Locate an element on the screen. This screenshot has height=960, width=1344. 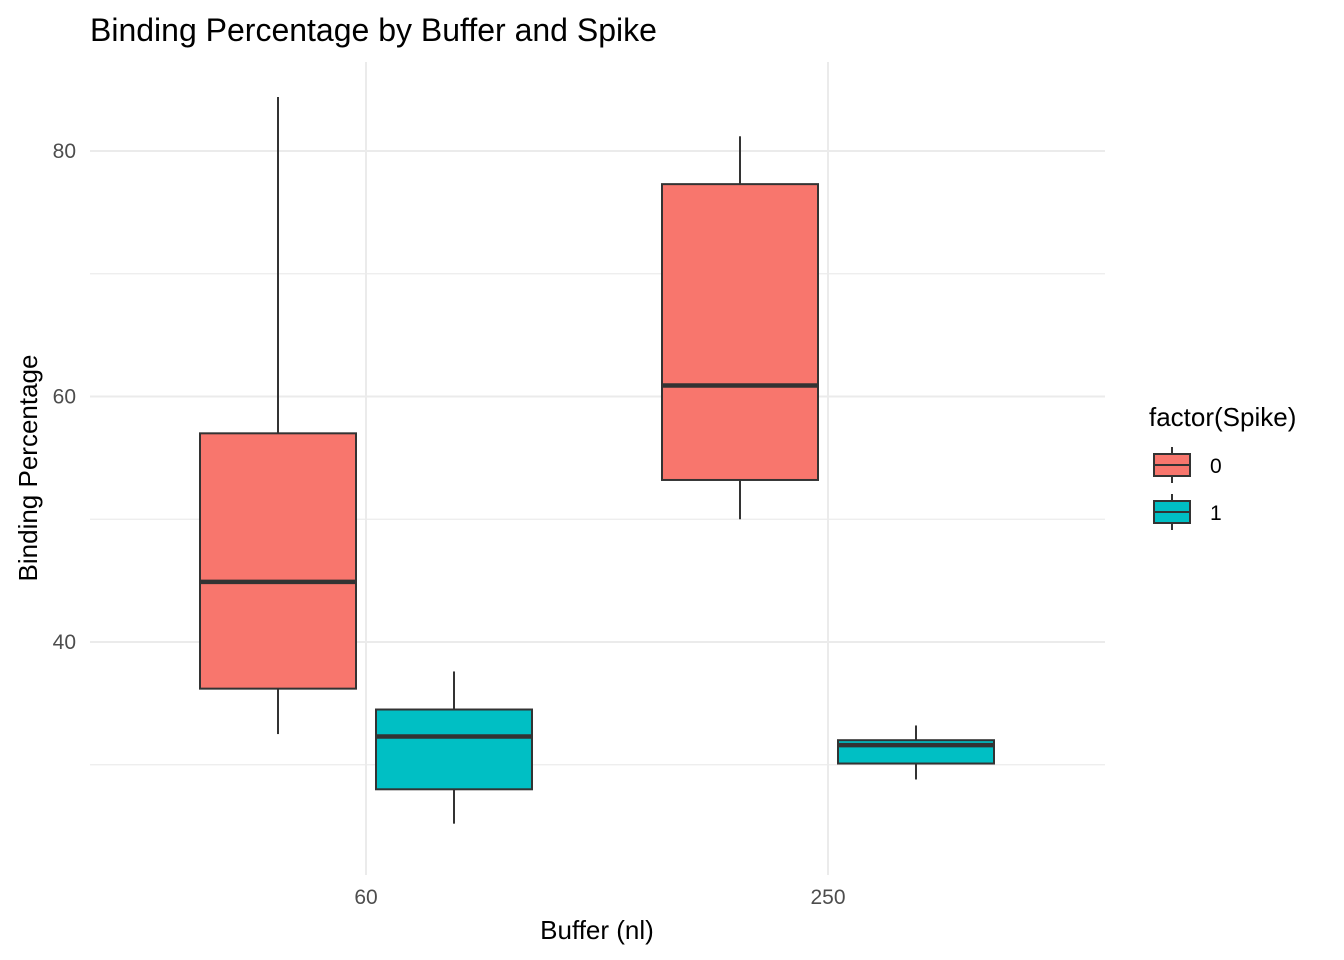
legend-label-0: 0 is located at coordinates (1216, 466).